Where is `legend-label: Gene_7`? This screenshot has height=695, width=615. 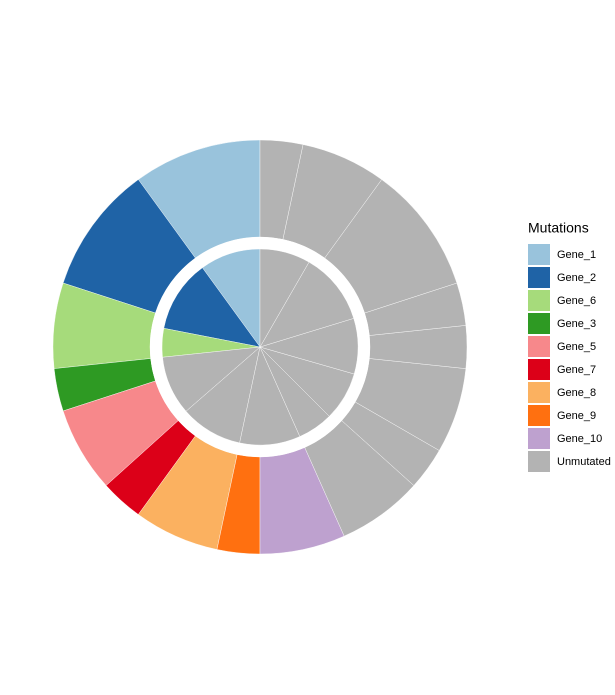 legend-label: Gene_7 is located at coordinates (576, 370).